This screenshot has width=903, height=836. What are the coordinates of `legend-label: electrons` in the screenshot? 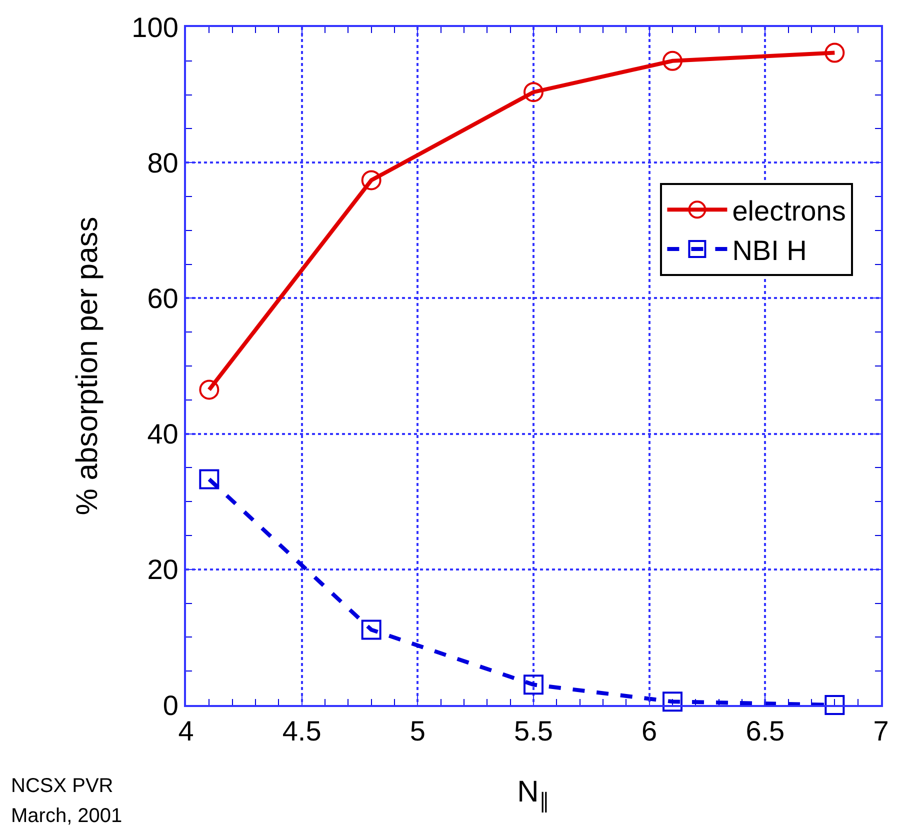 It's located at (789, 211).